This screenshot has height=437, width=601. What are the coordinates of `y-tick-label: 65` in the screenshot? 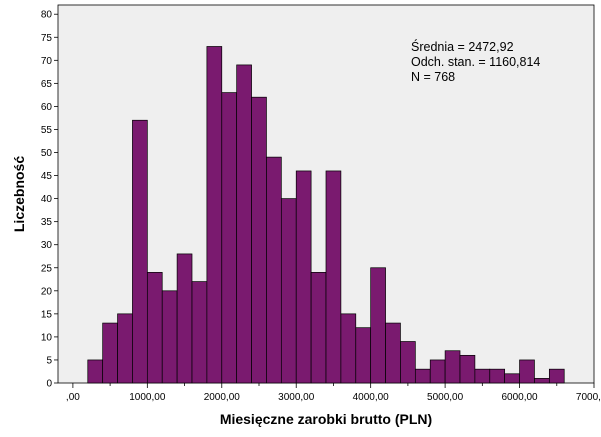 It's located at (47, 84).